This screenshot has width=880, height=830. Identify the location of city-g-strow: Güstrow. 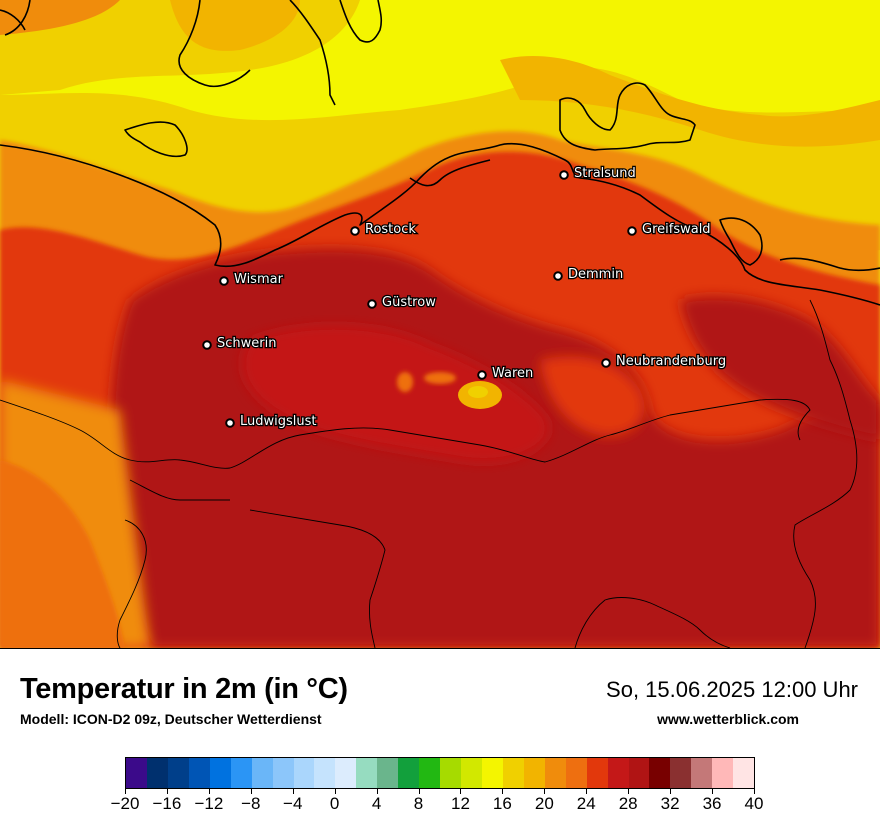
(402, 302).